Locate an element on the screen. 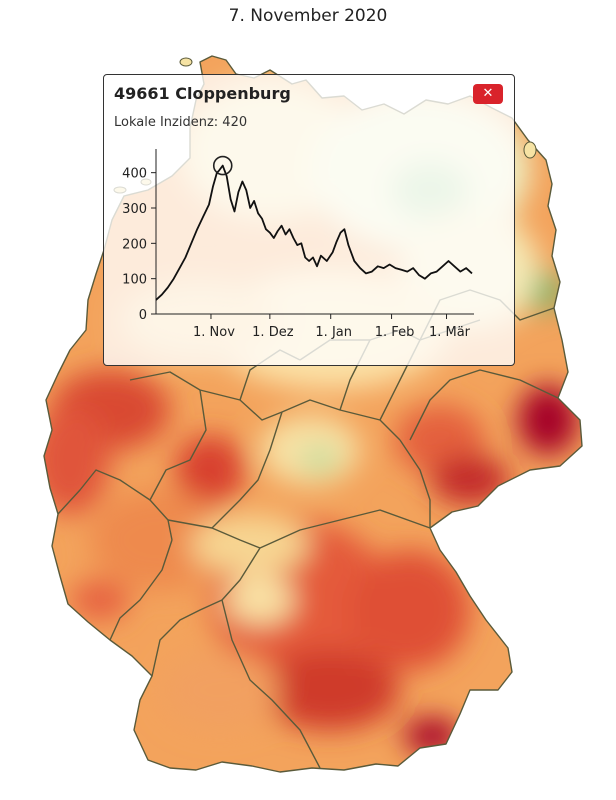 The width and height of the screenshot is (616, 800). y-tick-label: 0 is located at coordinates (143, 315).